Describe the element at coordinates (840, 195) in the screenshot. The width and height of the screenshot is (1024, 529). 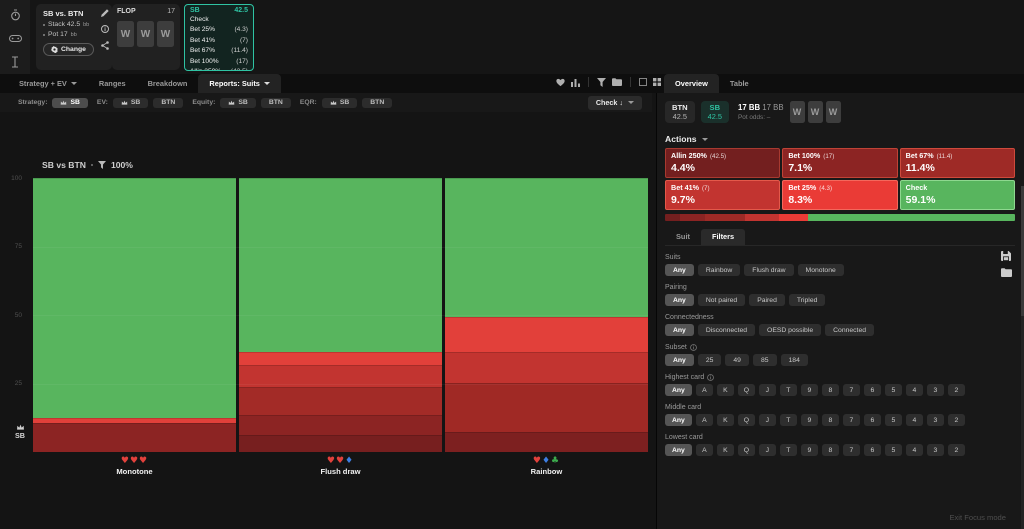
I see `action-tile-bet-25: Bet 25% (4.3) 8.3%` at that location.